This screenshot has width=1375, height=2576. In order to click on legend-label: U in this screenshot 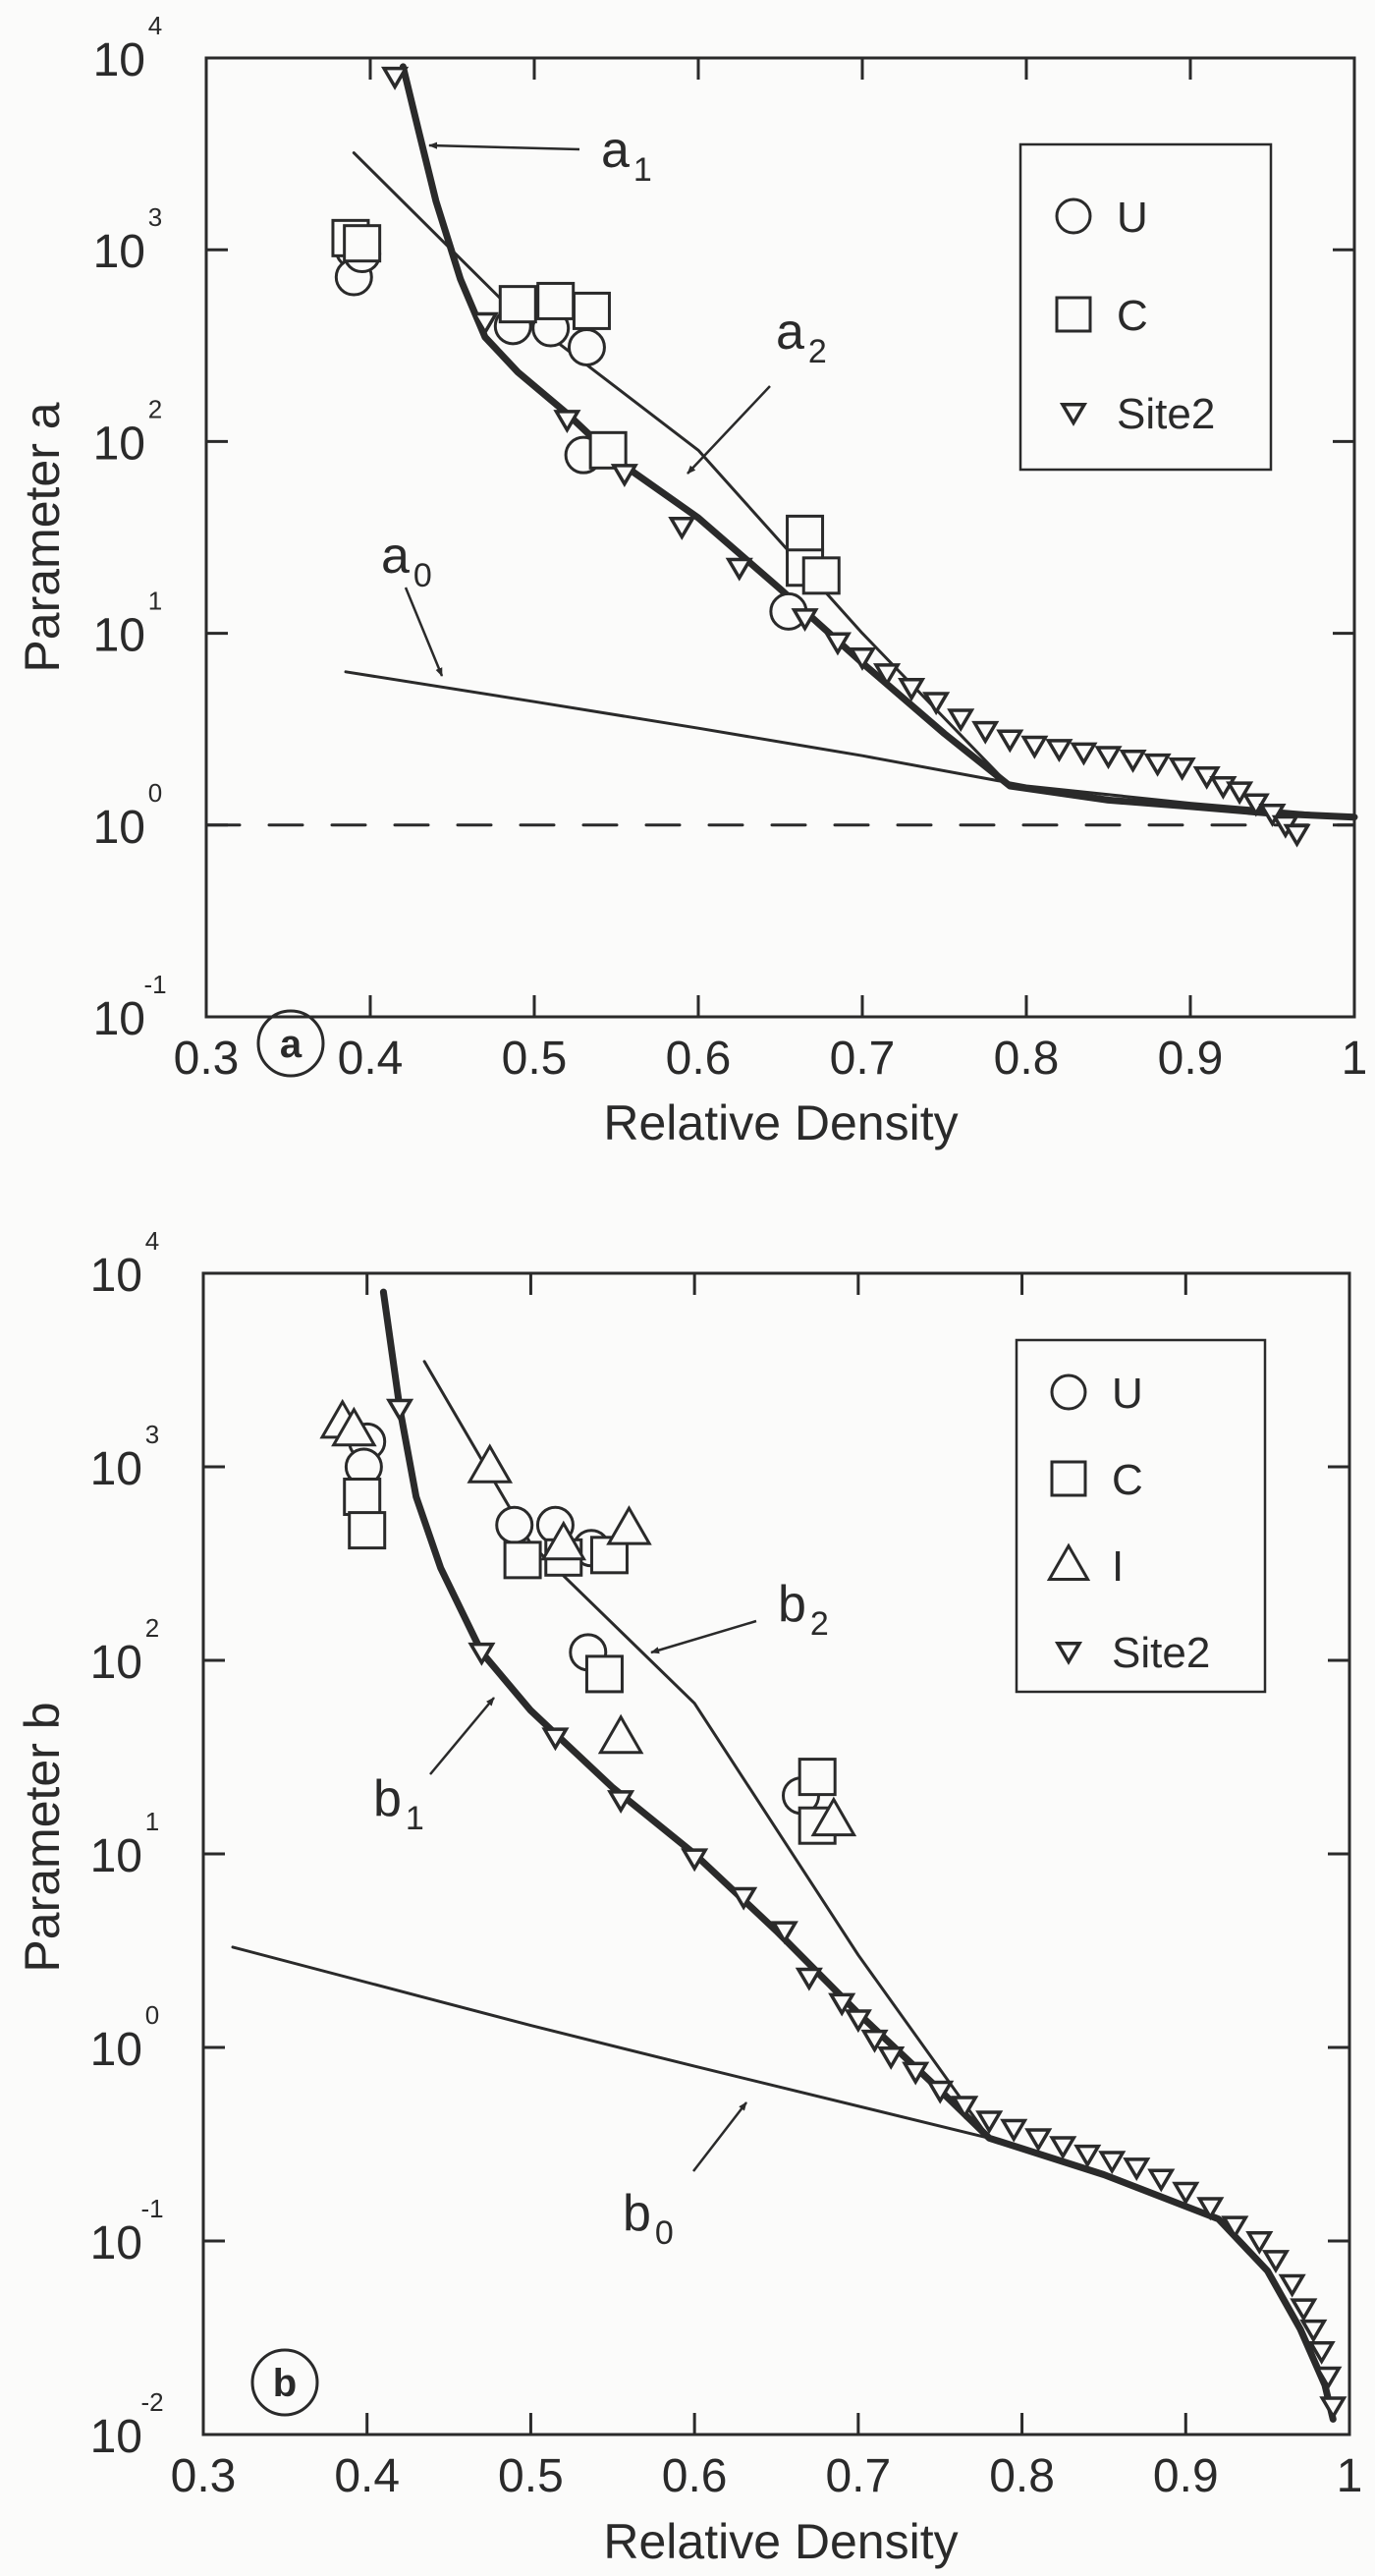, I will do `click(1127, 1394)`.